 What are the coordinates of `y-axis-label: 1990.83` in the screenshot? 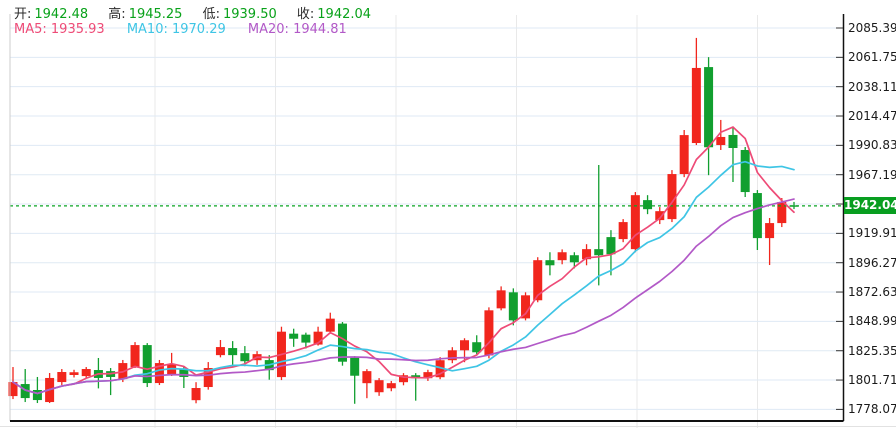 It's located at (872, 145).